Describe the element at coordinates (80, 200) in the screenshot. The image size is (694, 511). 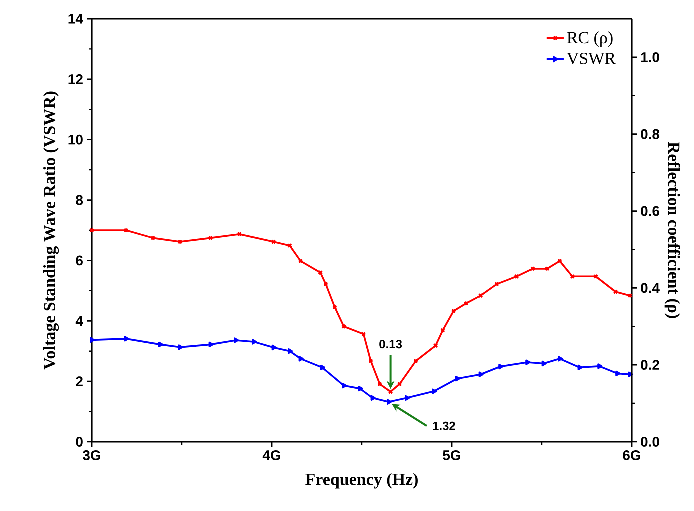
I see `y-tick-label: 8` at that location.